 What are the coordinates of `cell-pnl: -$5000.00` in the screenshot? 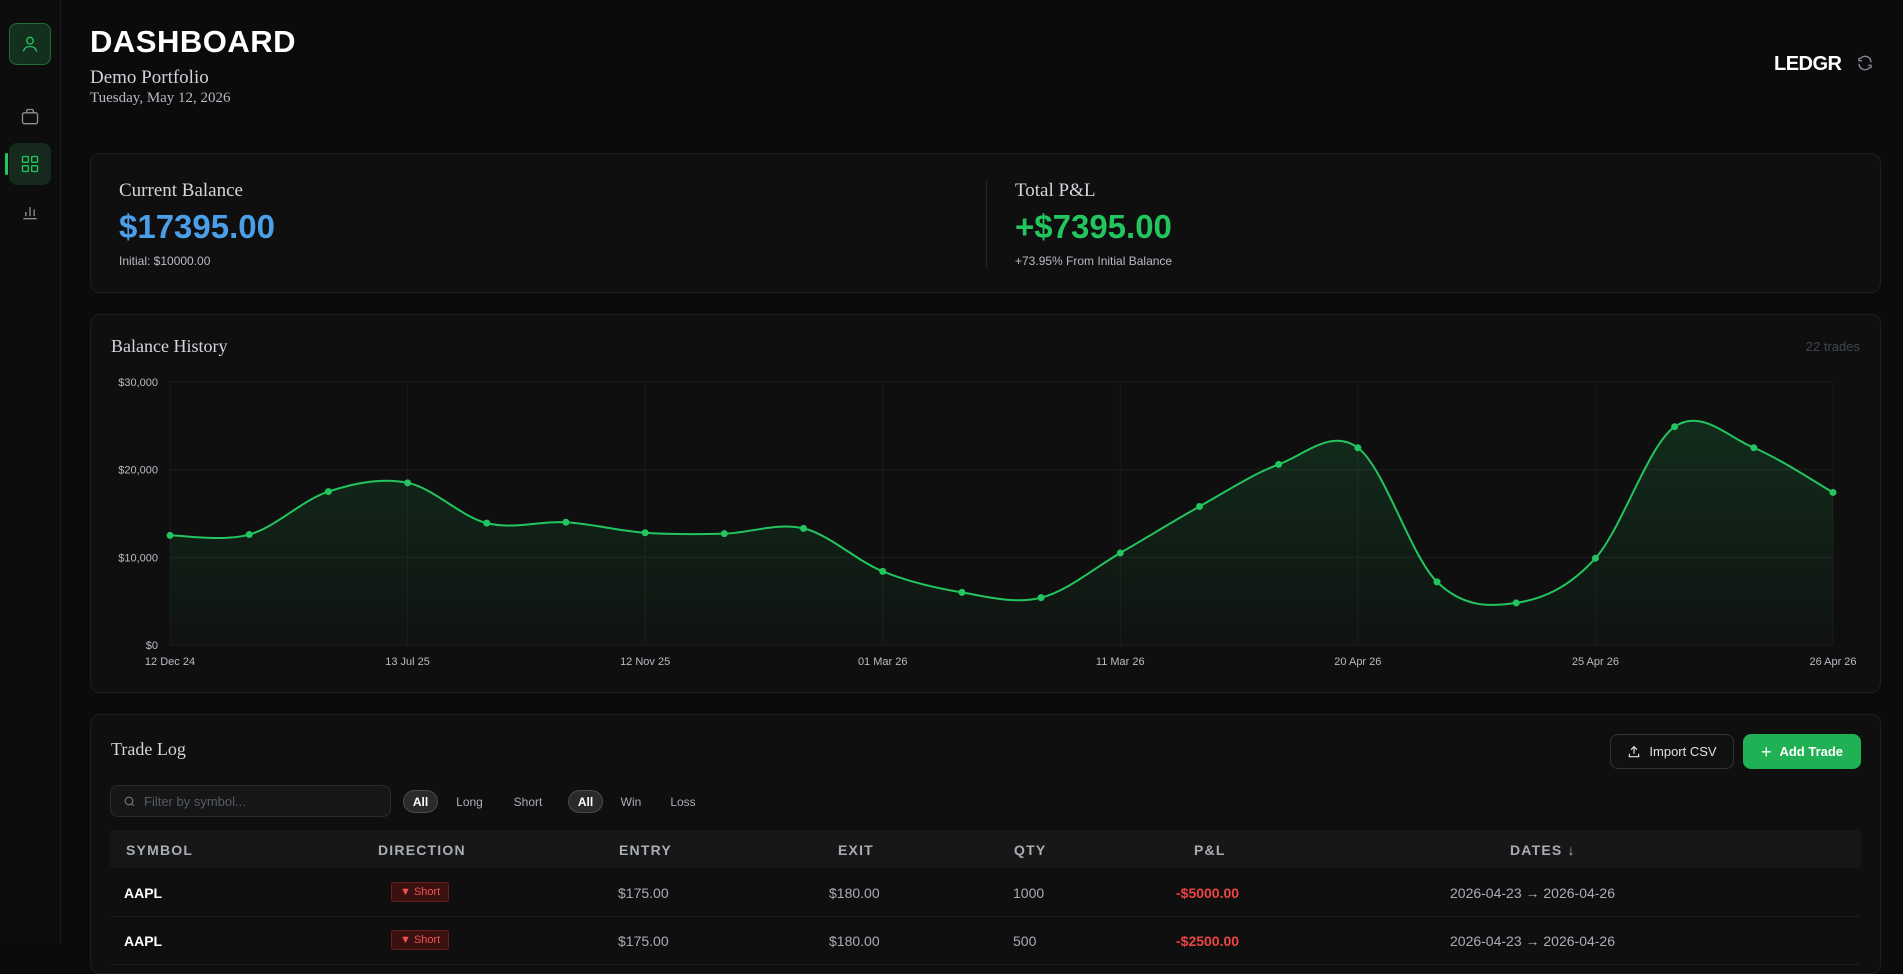 It's located at (1208, 893).